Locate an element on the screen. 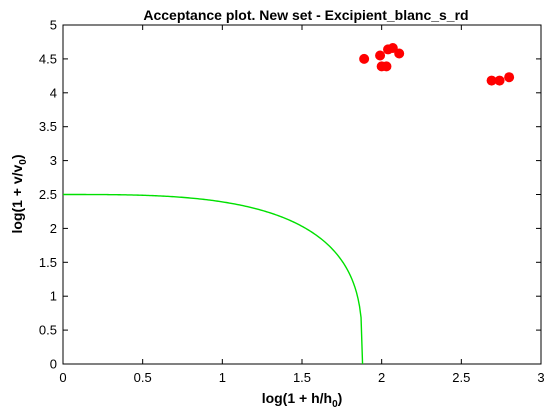  y-tick-label: 2.5 is located at coordinates (48, 194).